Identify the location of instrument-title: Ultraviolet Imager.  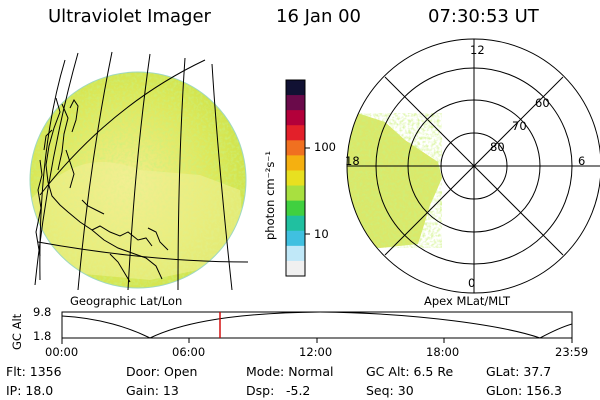
(129, 16).